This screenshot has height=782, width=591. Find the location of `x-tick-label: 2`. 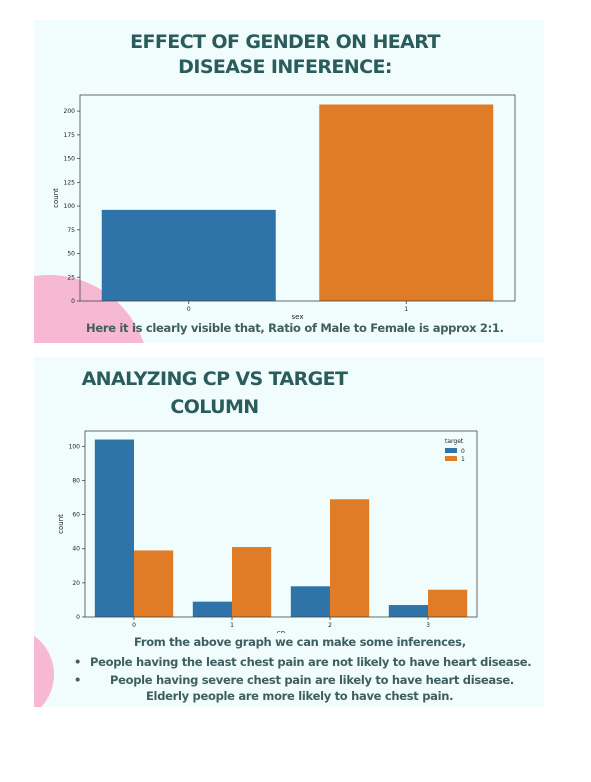

x-tick-label: 2 is located at coordinates (330, 625).